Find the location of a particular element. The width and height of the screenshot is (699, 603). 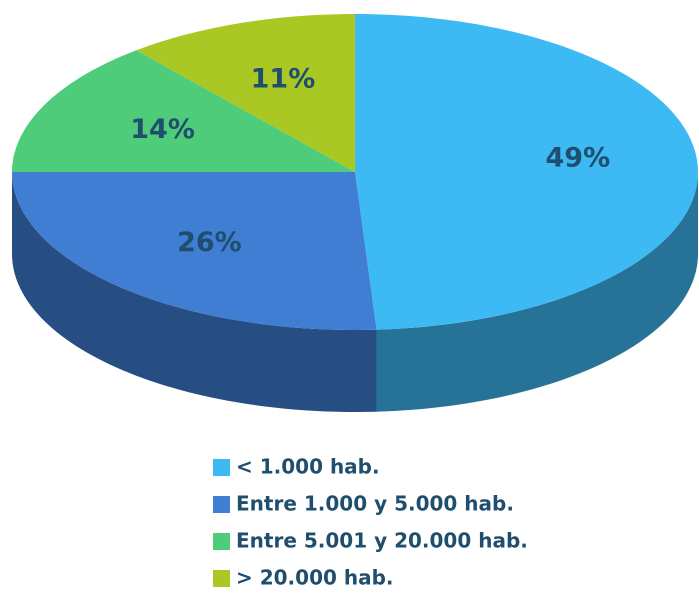

data-label: 26% is located at coordinates (209, 242).